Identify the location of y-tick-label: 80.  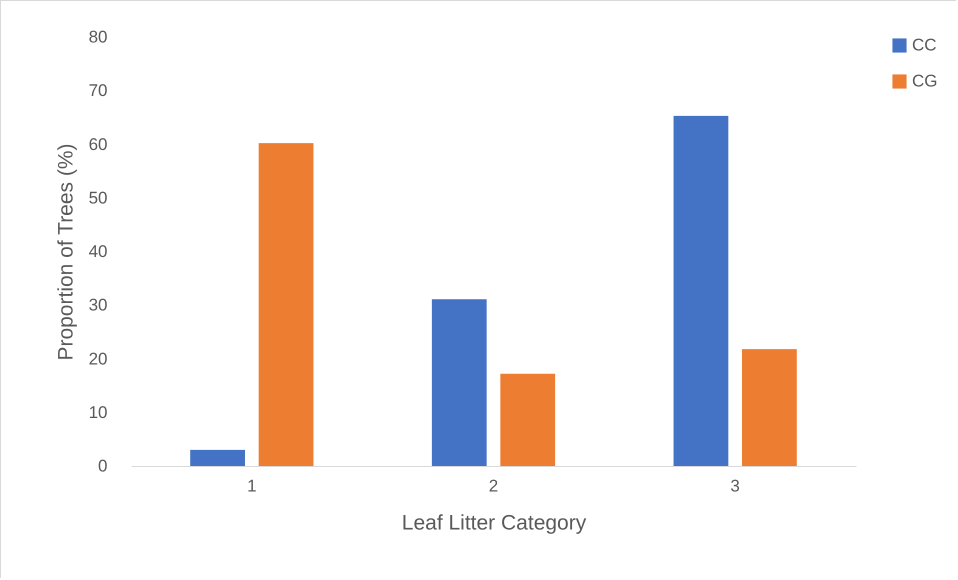
(98, 37).